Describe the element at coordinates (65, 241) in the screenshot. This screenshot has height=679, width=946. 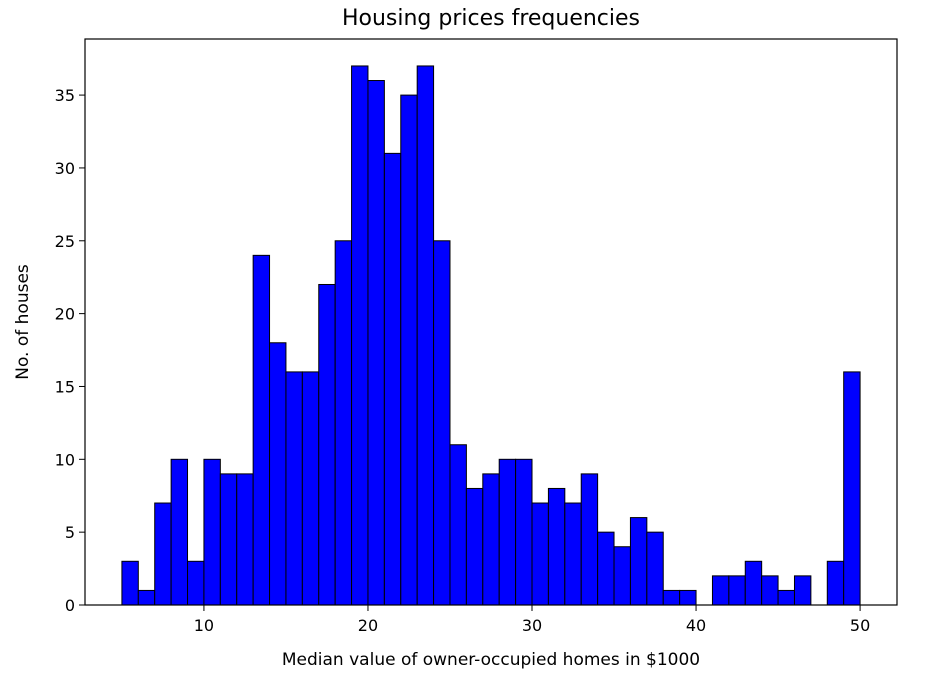
I see `y-tick-label: 25` at that location.